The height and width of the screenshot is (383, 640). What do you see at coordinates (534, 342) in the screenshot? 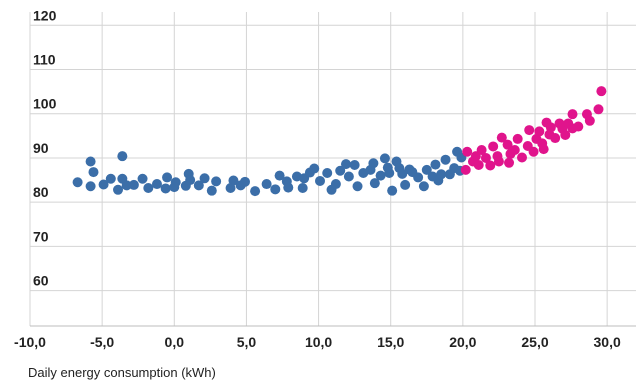
I see `x-tick-label: 25,0` at bounding box center [534, 342].